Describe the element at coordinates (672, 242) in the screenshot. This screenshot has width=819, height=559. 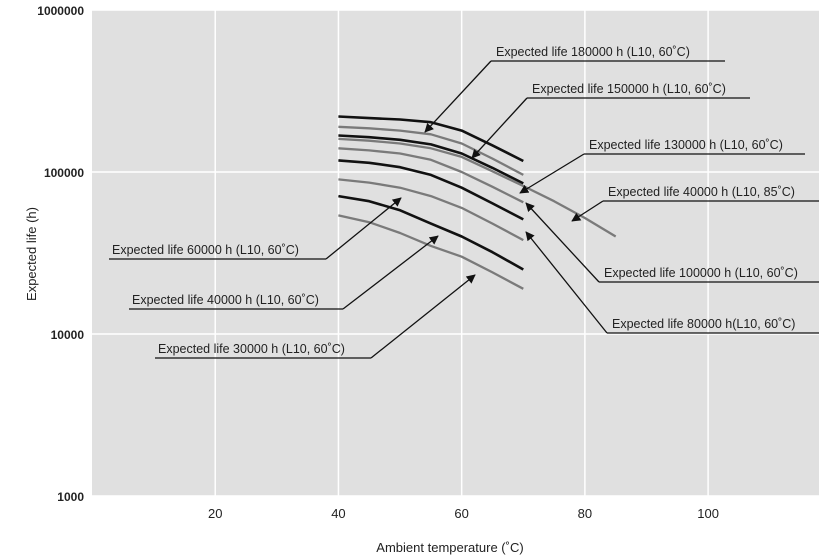
I see `annotation-4: Expected life 100000 h (L10, 60˚C)` at that location.